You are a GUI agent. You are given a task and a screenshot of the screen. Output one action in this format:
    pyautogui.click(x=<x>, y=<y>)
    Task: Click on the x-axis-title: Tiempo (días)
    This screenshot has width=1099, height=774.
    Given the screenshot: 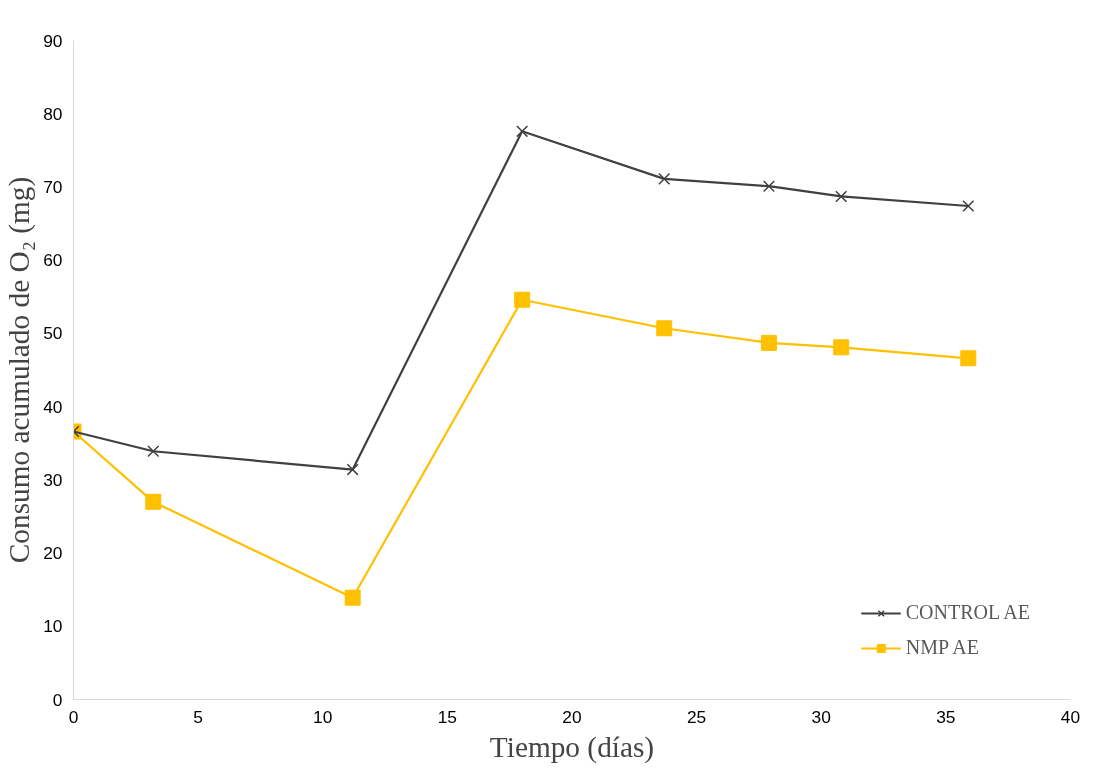 What is the action you would take?
    pyautogui.click(x=572, y=747)
    